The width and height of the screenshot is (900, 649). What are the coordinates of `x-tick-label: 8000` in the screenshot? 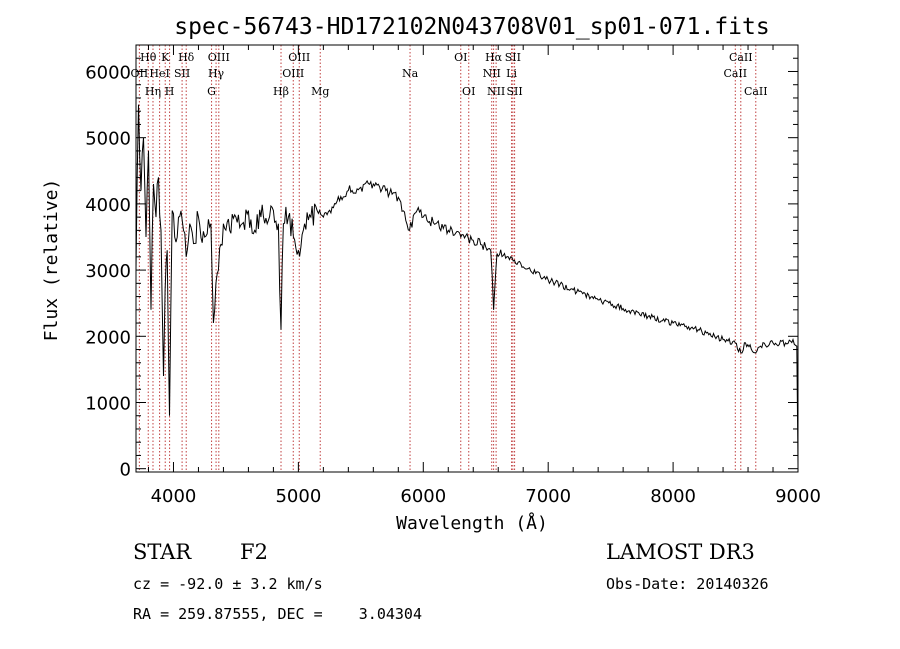 It's located at (673, 496).